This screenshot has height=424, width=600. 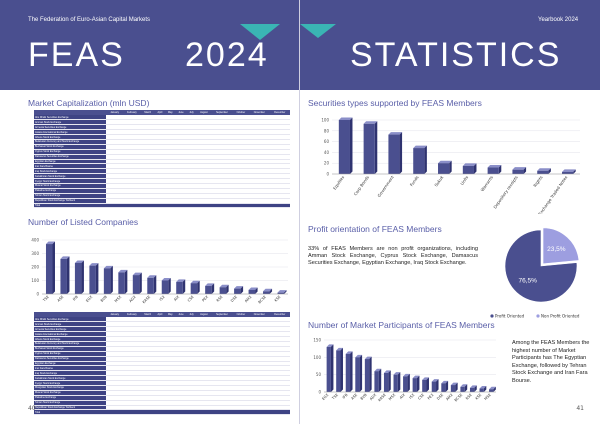 What do you see at coordinates (162, 122) in the screenshot?
I see `table-row: Amman Stock Exchange` at bounding box center [162, 122].